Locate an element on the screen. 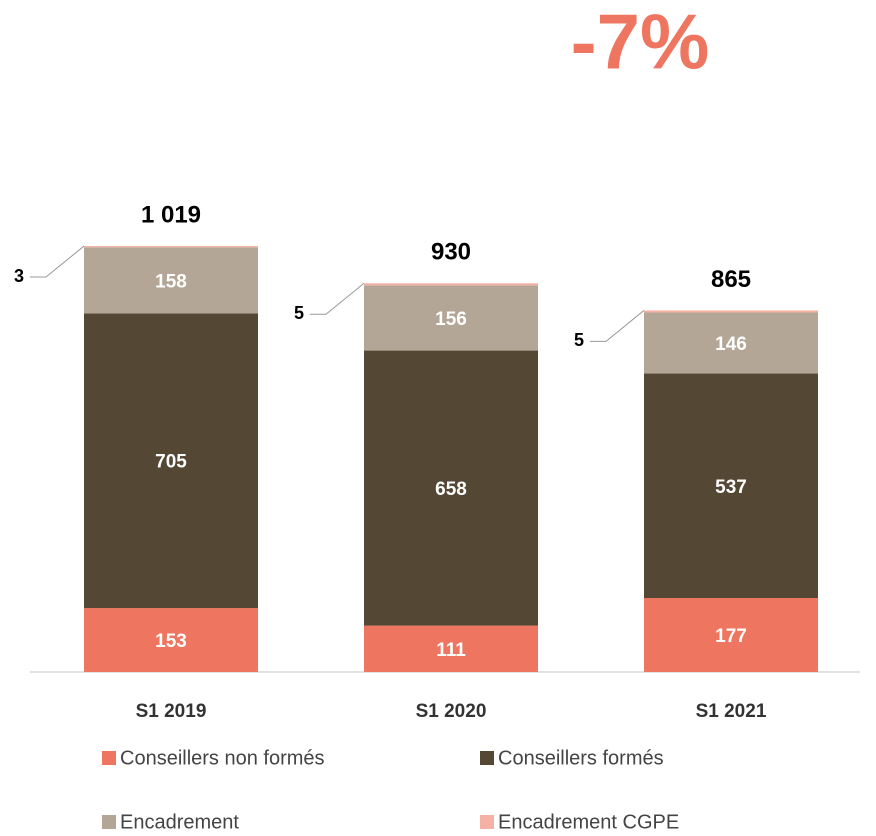  legend-label: Encadrement is located at coordinates (179, 822).